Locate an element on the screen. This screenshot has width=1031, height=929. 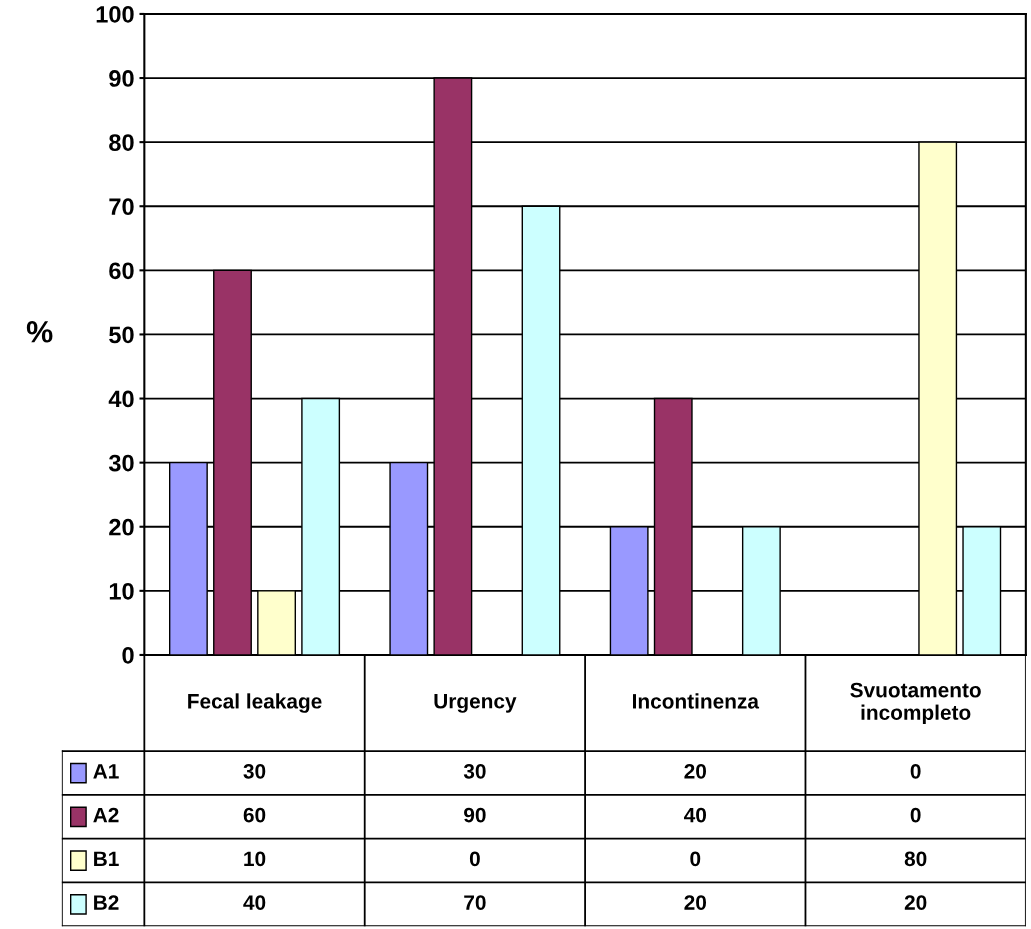
data-label: 80 is located at coordinates (915, 859).